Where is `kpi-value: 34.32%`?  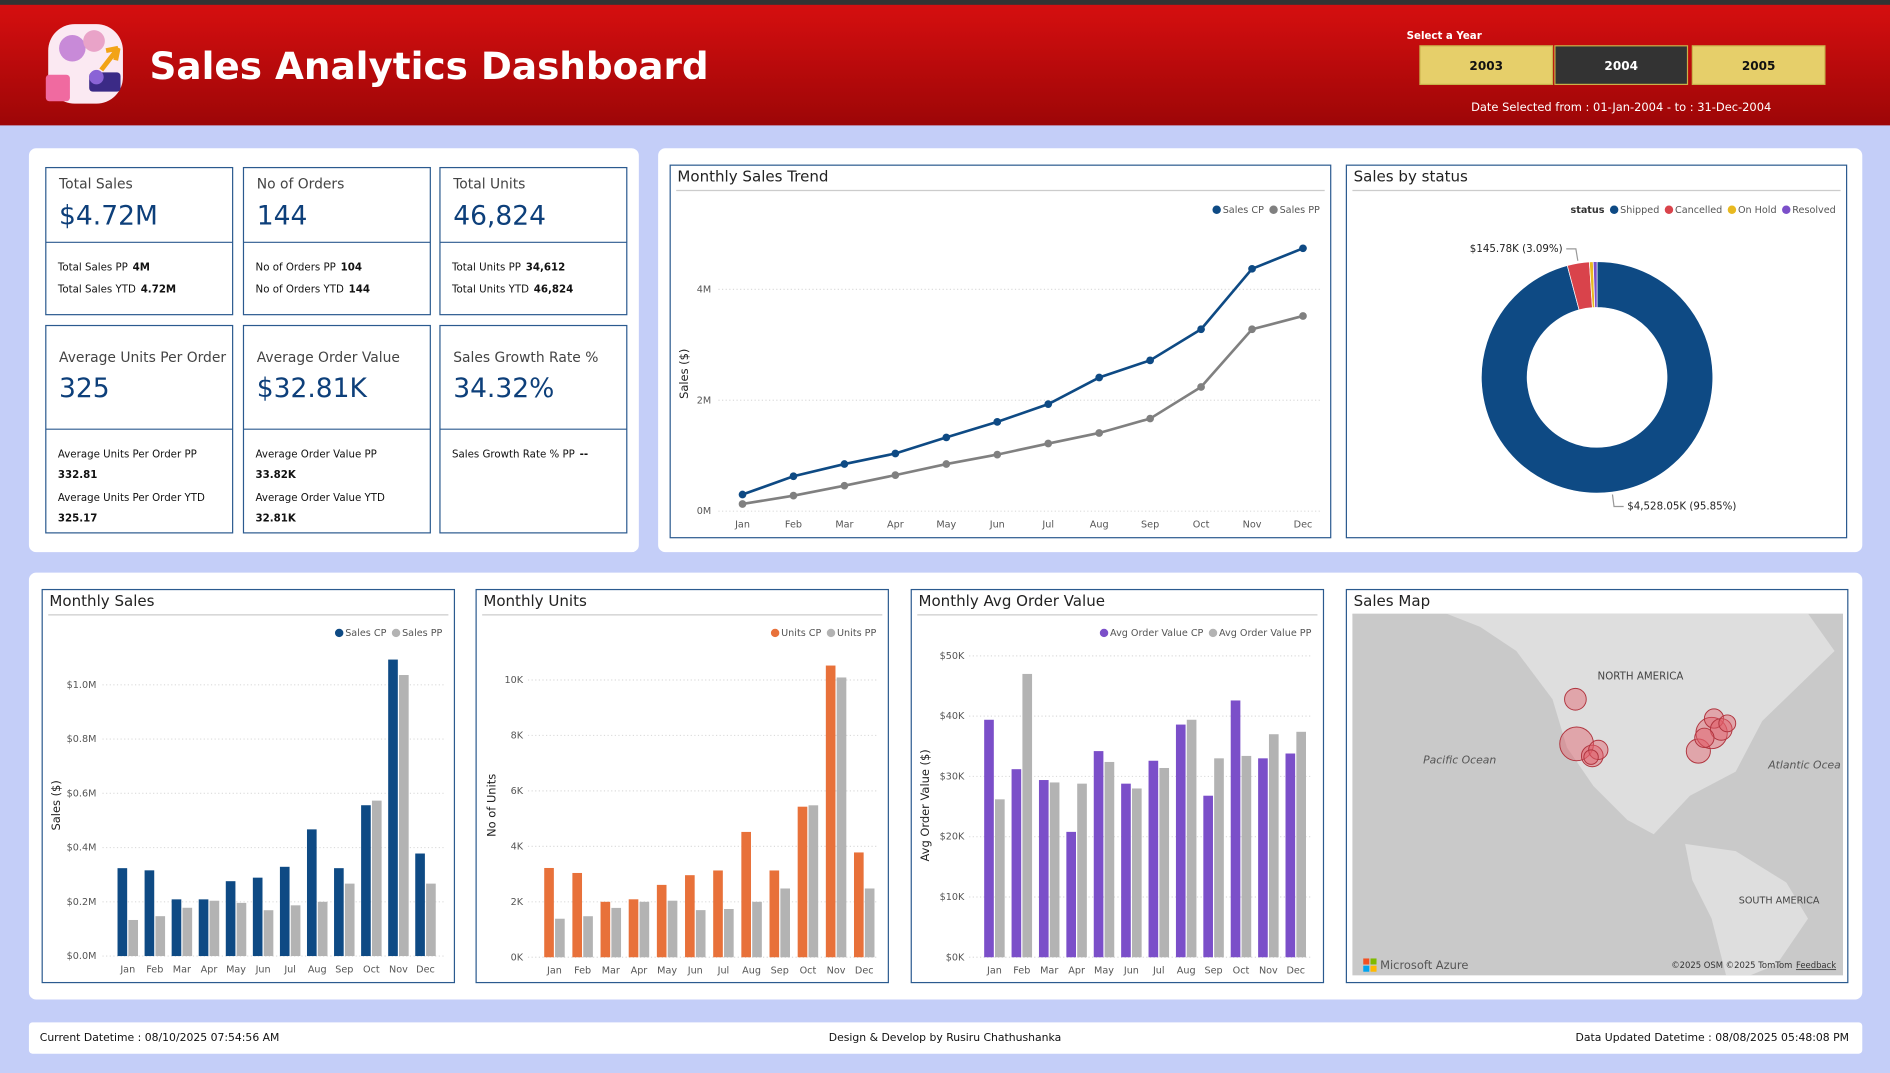 kpi-value: 34.32% is located at coordinates (503, 388).